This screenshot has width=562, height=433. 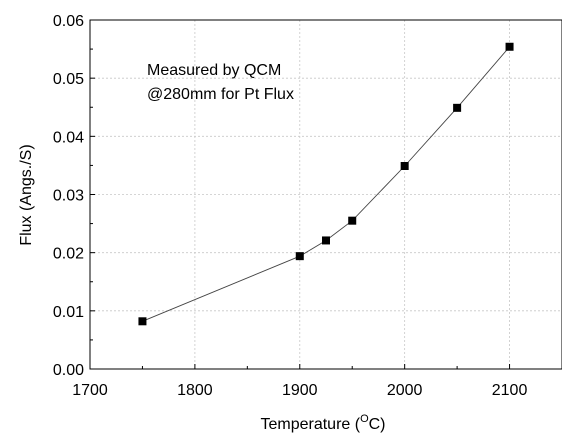 I want to click on x-tick-label: 1900, so click(x=300, y=390).